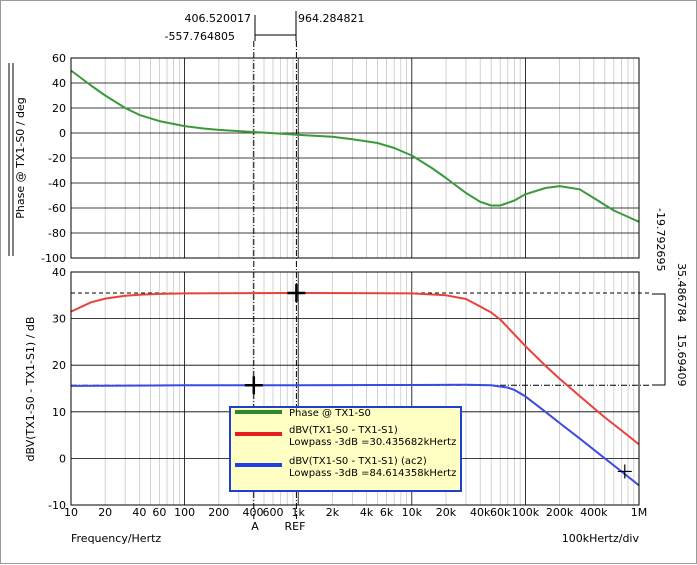 This screenshot has height=565, width=697. What do you see at coordinates (594, 512) in the screenshot?
I see `x-tick-label: 400k` at bounding box center [594, 512].